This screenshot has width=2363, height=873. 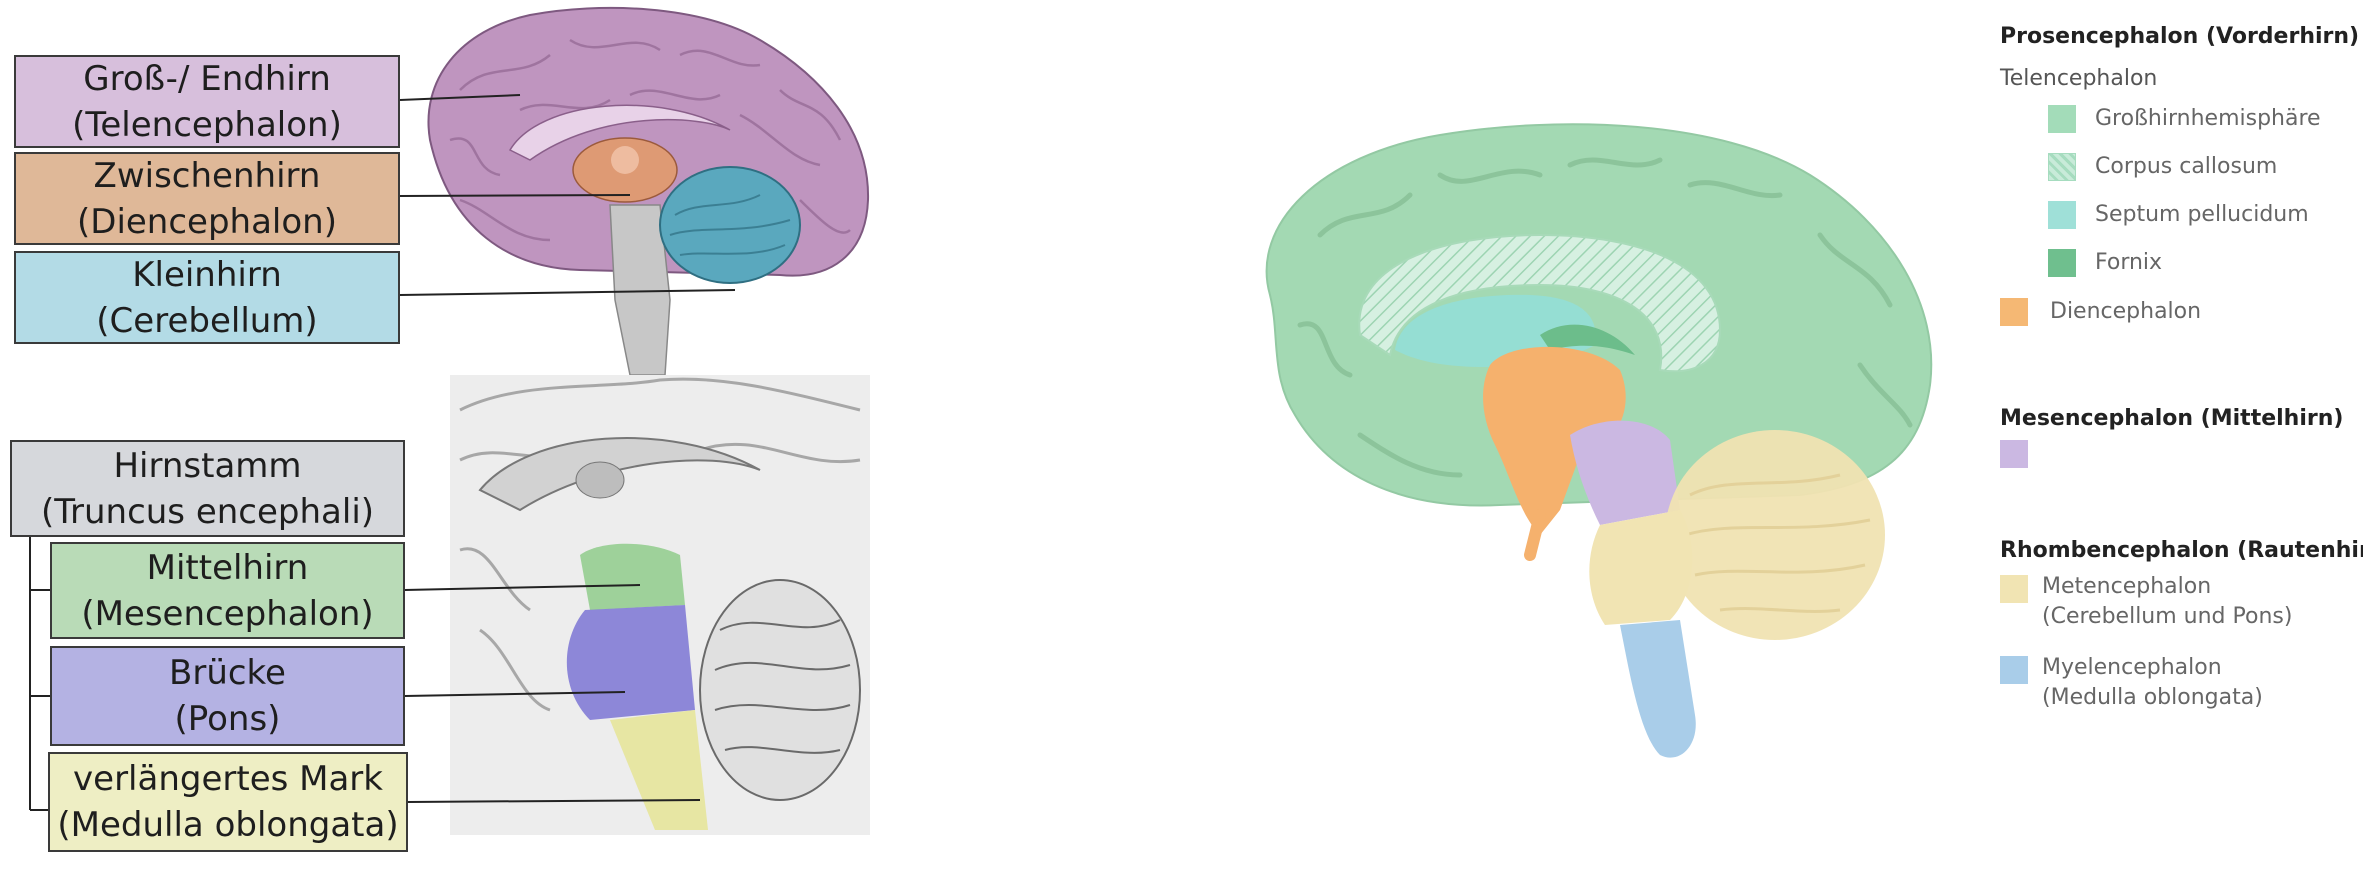 I want to click on legend-item-metencephalon: Metencephalon (Cerebellum und Pons), so click(x=2167, y=602).